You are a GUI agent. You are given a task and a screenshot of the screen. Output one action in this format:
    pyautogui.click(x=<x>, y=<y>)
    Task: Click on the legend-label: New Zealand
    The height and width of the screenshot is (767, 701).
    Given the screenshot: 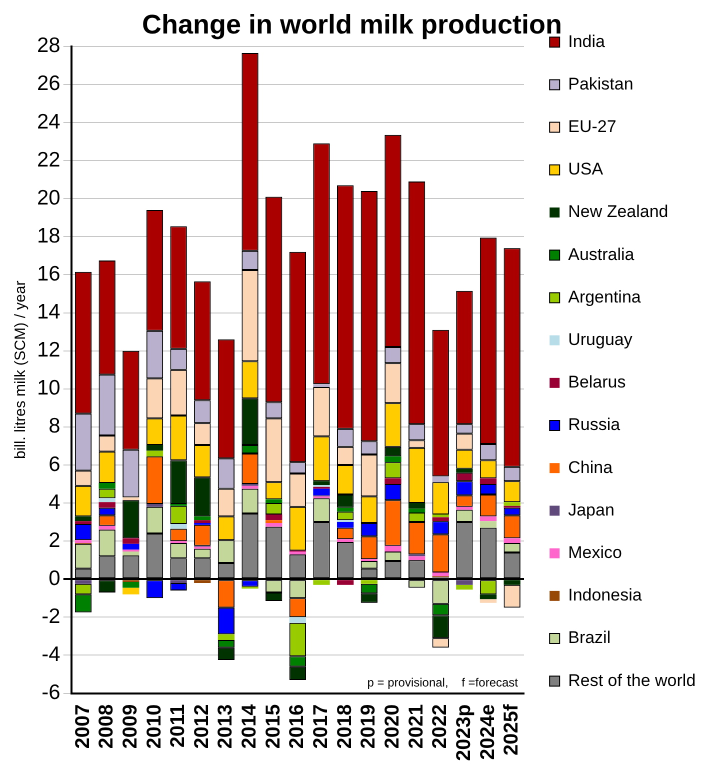 What is the action you would take?
    pyautogui.click(x=618, y=212)
    